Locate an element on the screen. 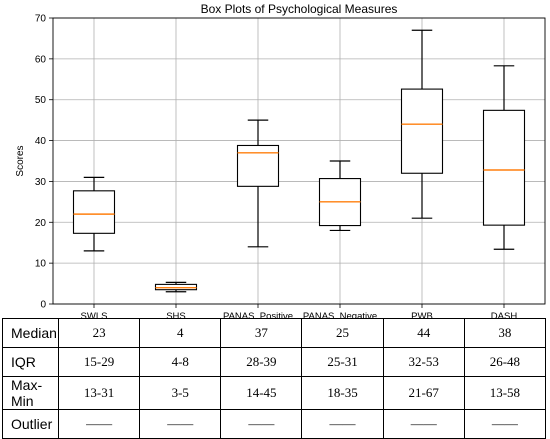 The image size is (550, 439). y-axis-ticks: 0 10 20 30 40 50 60 70 is located at coordinates (44, 162).